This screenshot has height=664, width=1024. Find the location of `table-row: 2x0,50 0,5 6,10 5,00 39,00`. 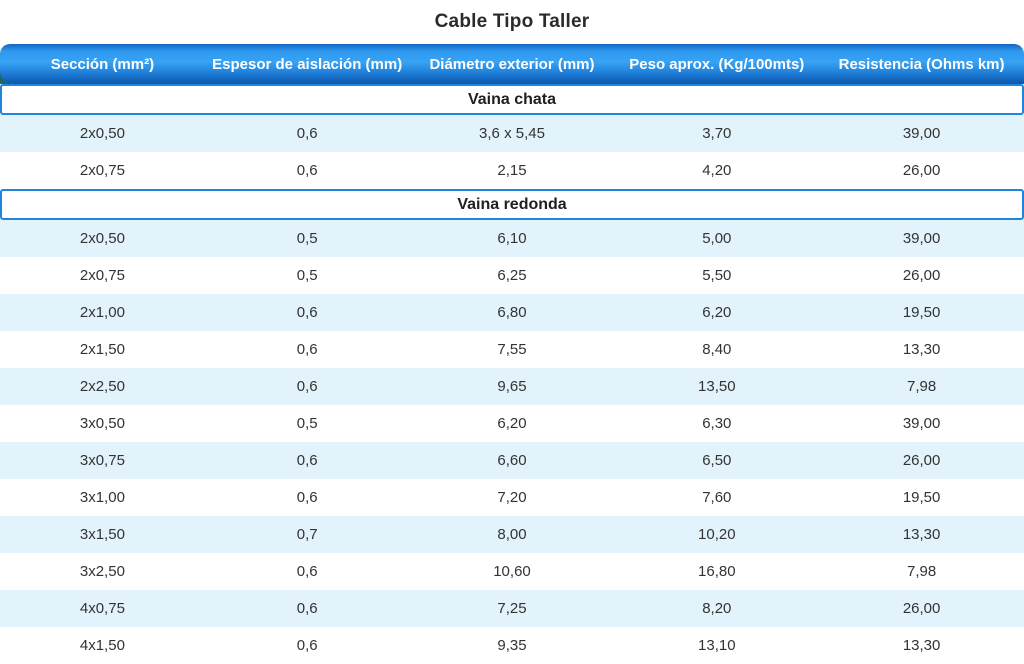

table-row: 2x0,50 0,5 6,10 5,00 39,00 is located at coordinates (512, 238).